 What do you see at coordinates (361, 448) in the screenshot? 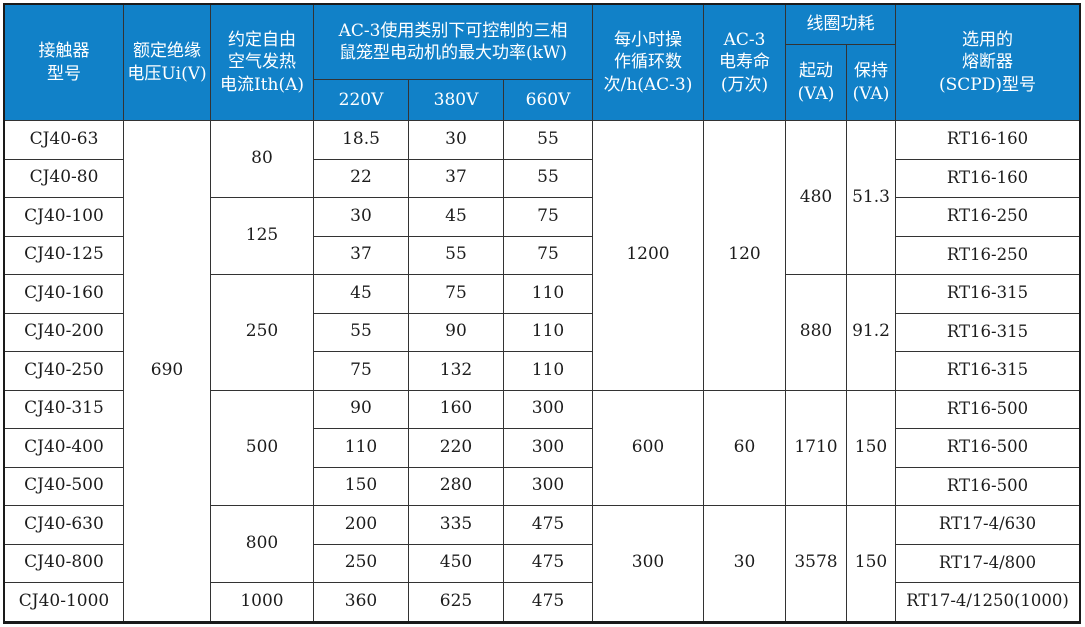
I see `cell-power-220v: 110` at bounding box center [361, 448].